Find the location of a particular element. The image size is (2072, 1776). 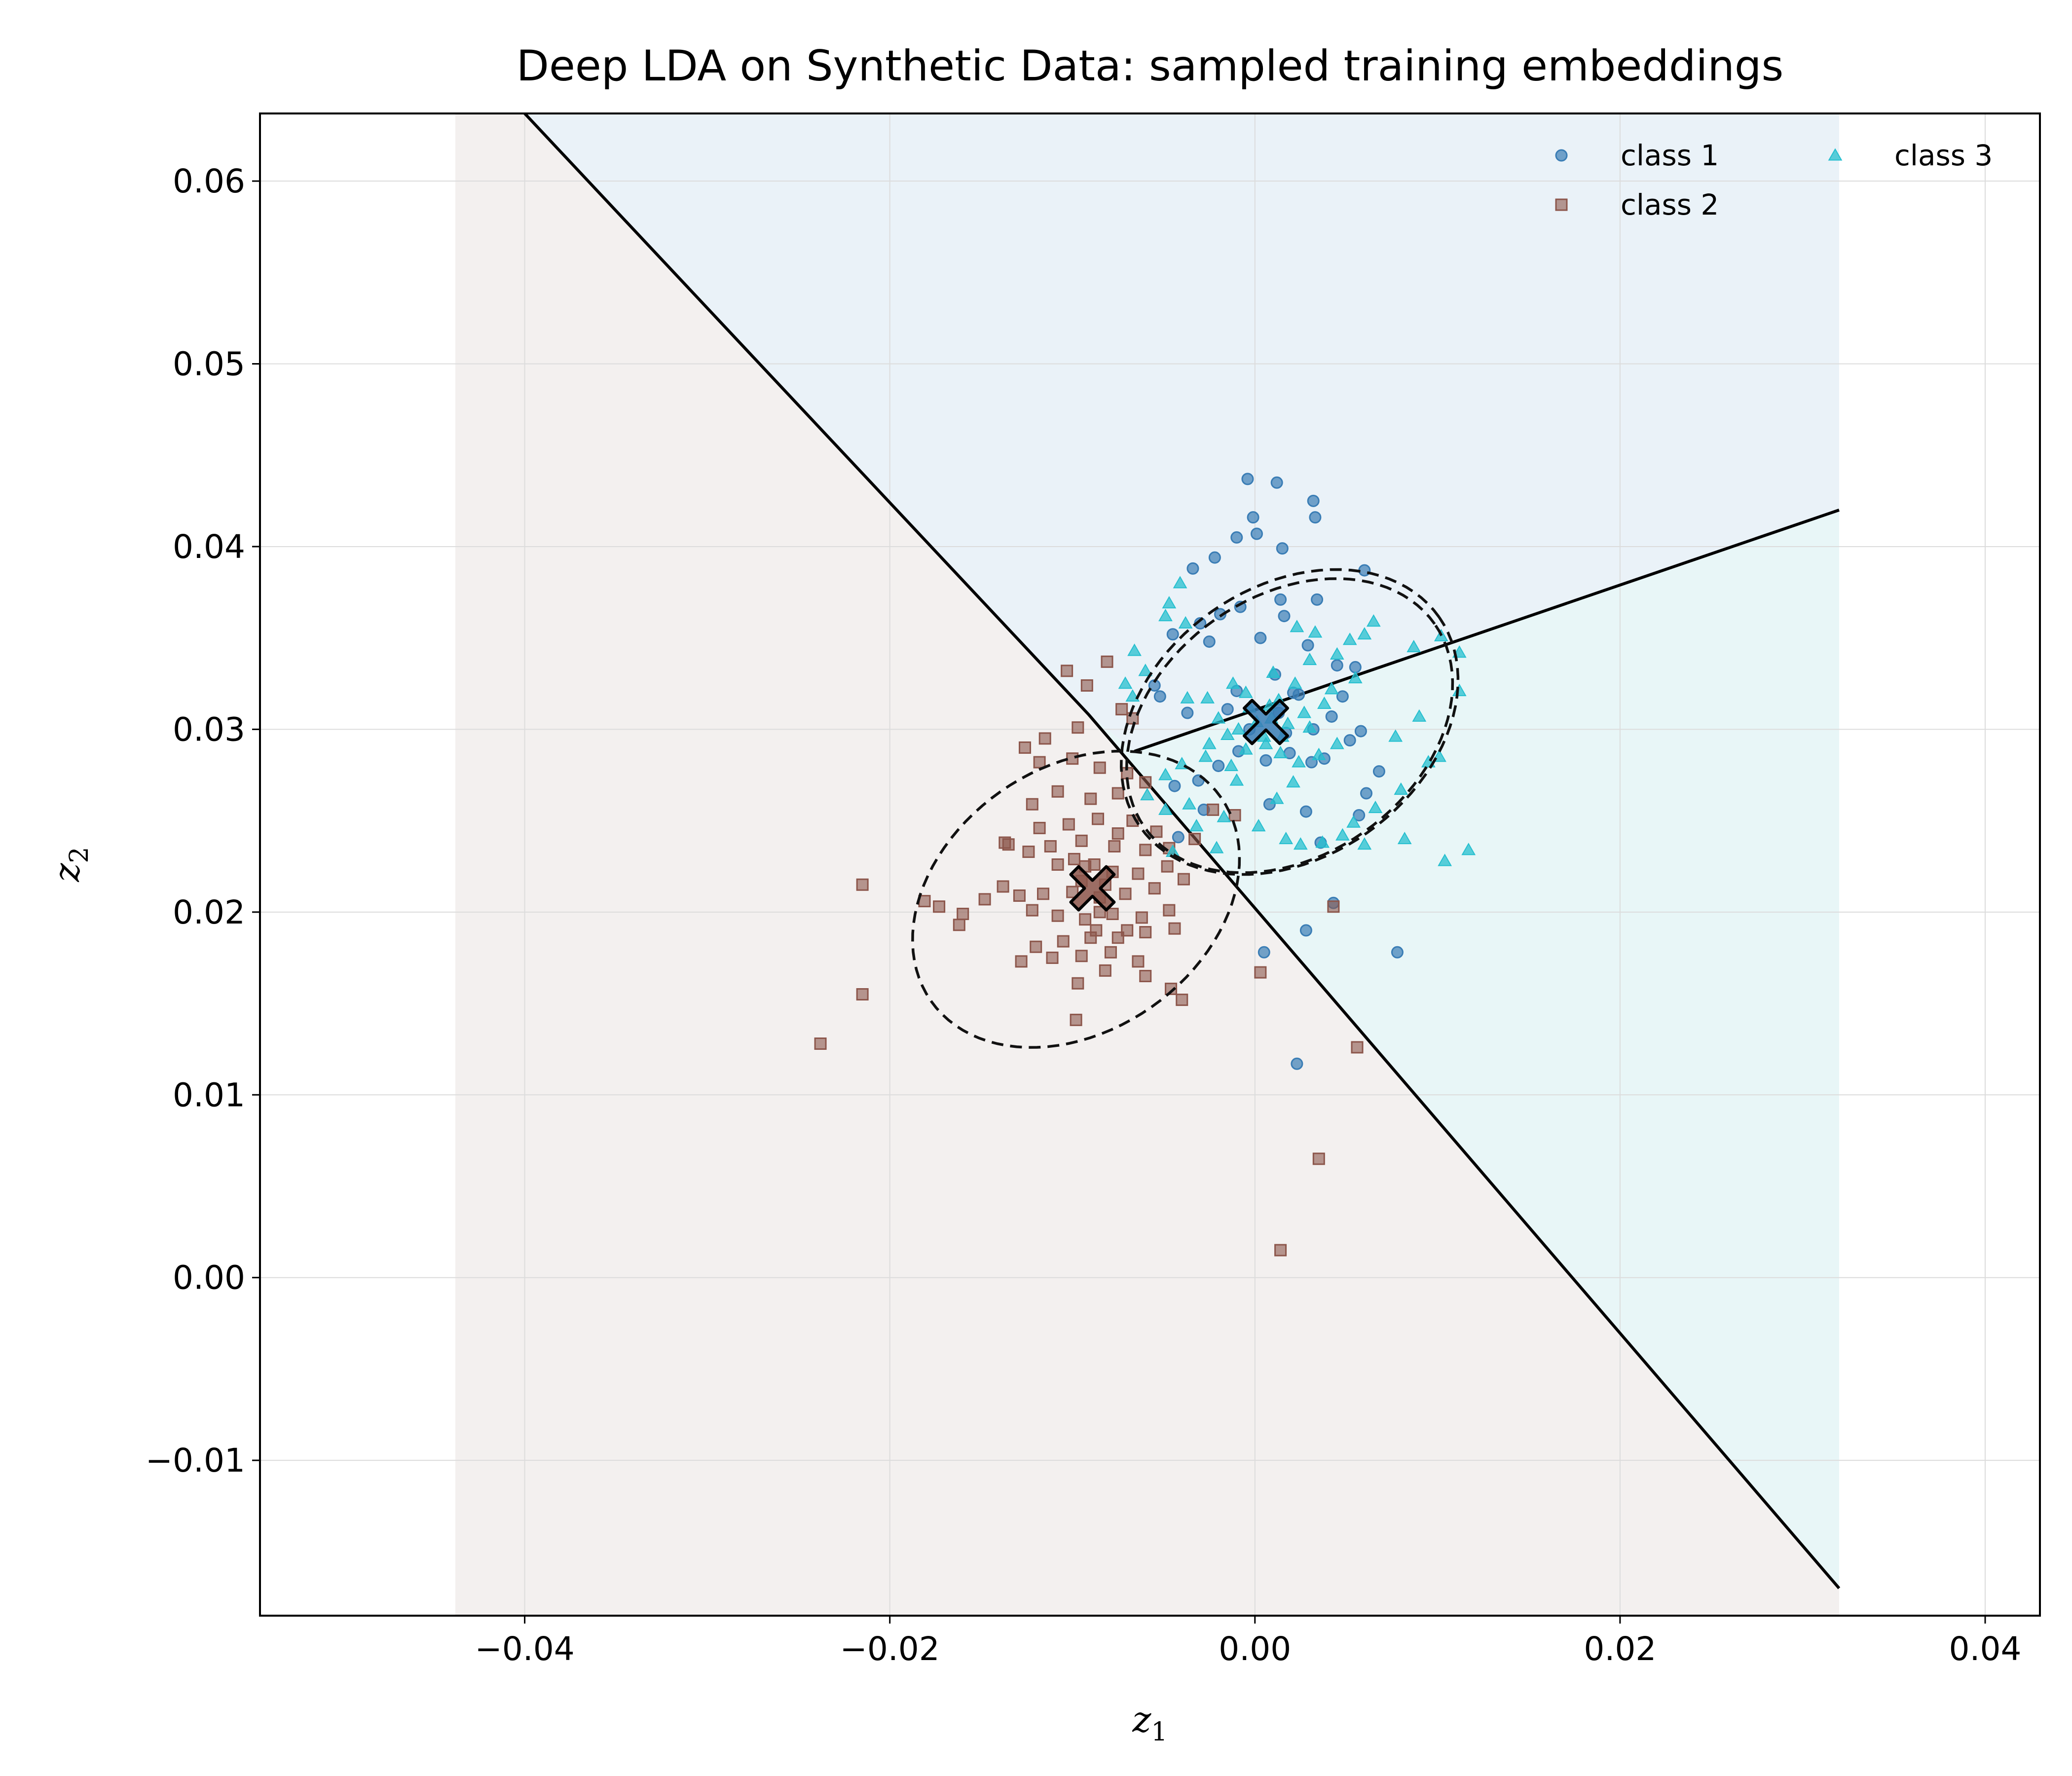

x-tick-label: 0.04 is located at coordinates (1986, 1649).